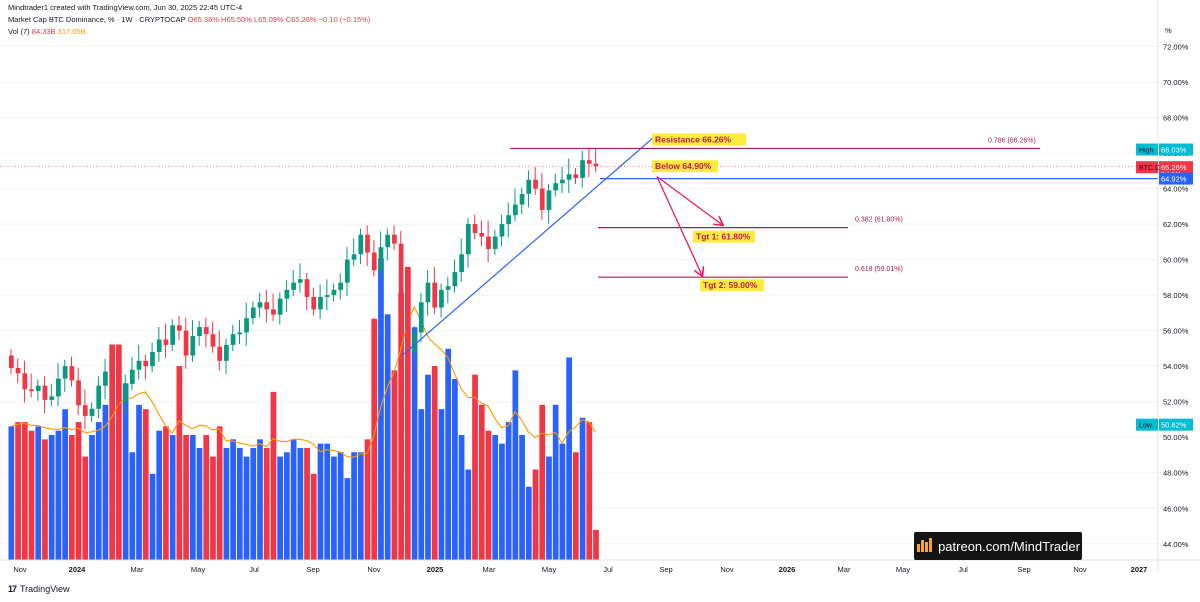  I want to click on target-2-label-bg, so click(732, 285).